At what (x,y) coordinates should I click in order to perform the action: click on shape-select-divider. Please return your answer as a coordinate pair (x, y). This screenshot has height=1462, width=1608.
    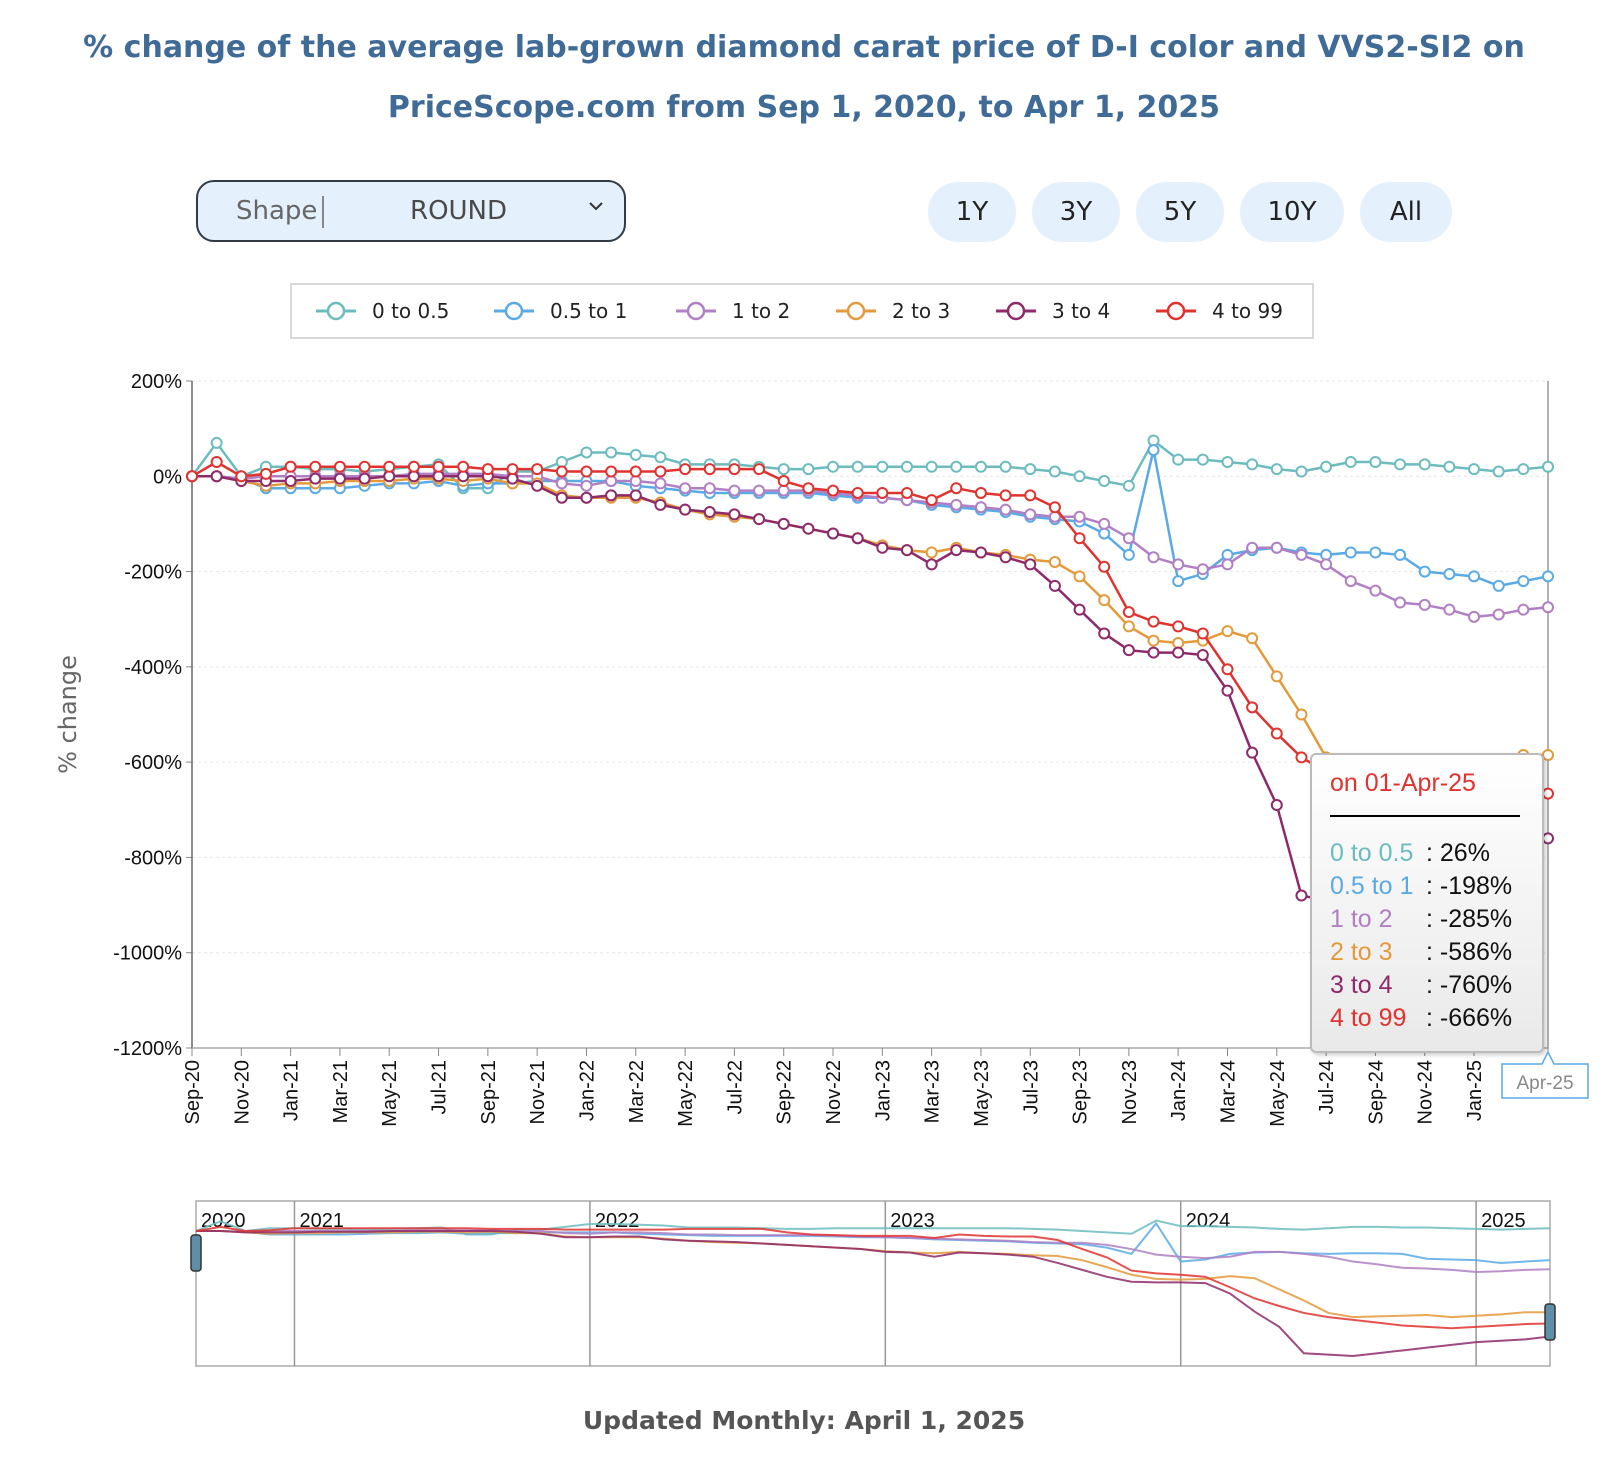
    Looking at the image, I should click on (323, 212).